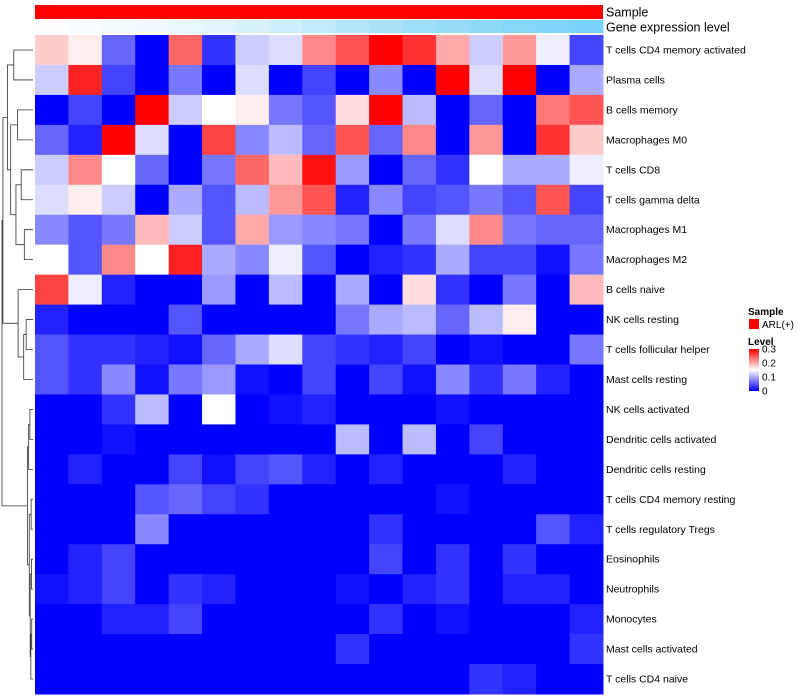  I want to click on legend-level-ticks: 0.3 0.2 0.1 0, so click(769, 371).